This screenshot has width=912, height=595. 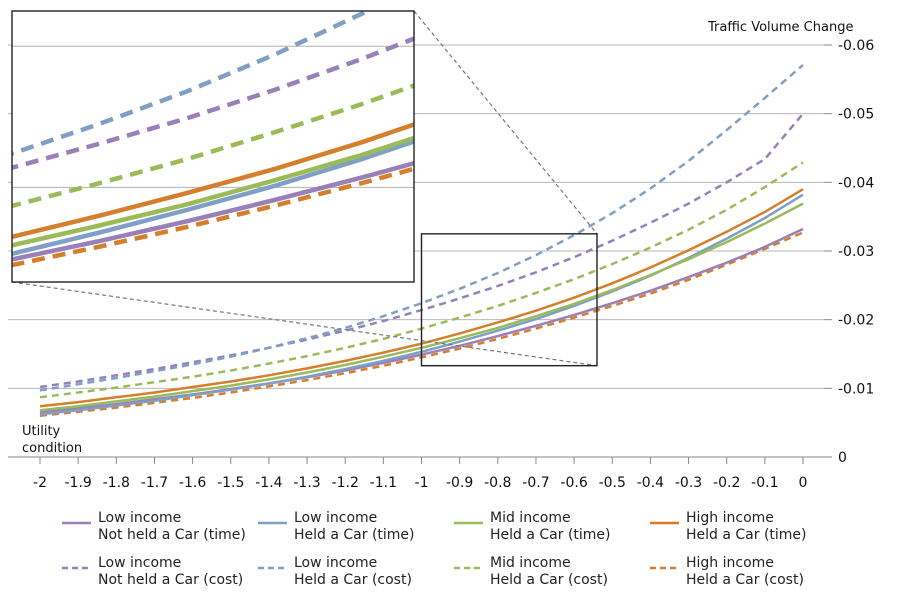 What do you see at coordinates (383, 483) in the screenshot?
I see `x-tick-label: -1.1` at bounding box center [383, 483].